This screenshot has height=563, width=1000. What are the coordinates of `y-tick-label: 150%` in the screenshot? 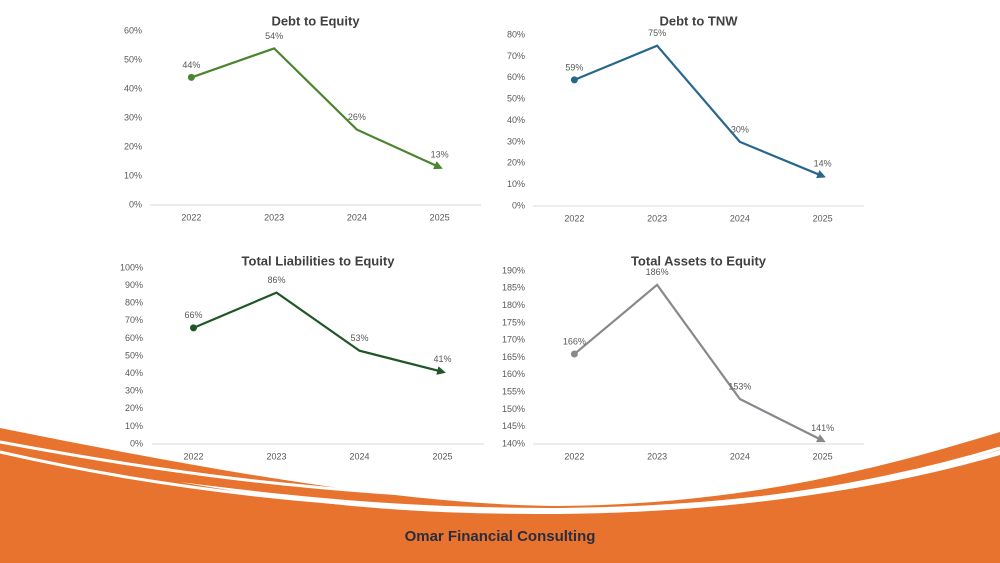 It's located at (513, 409).